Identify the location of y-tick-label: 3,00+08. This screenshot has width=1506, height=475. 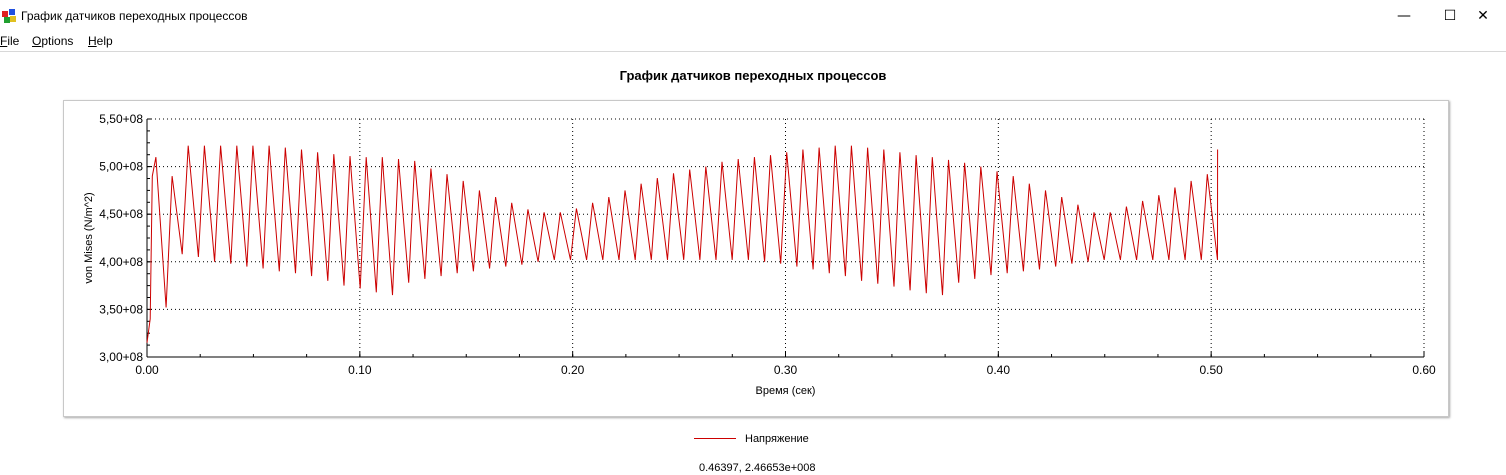
(121, 357).